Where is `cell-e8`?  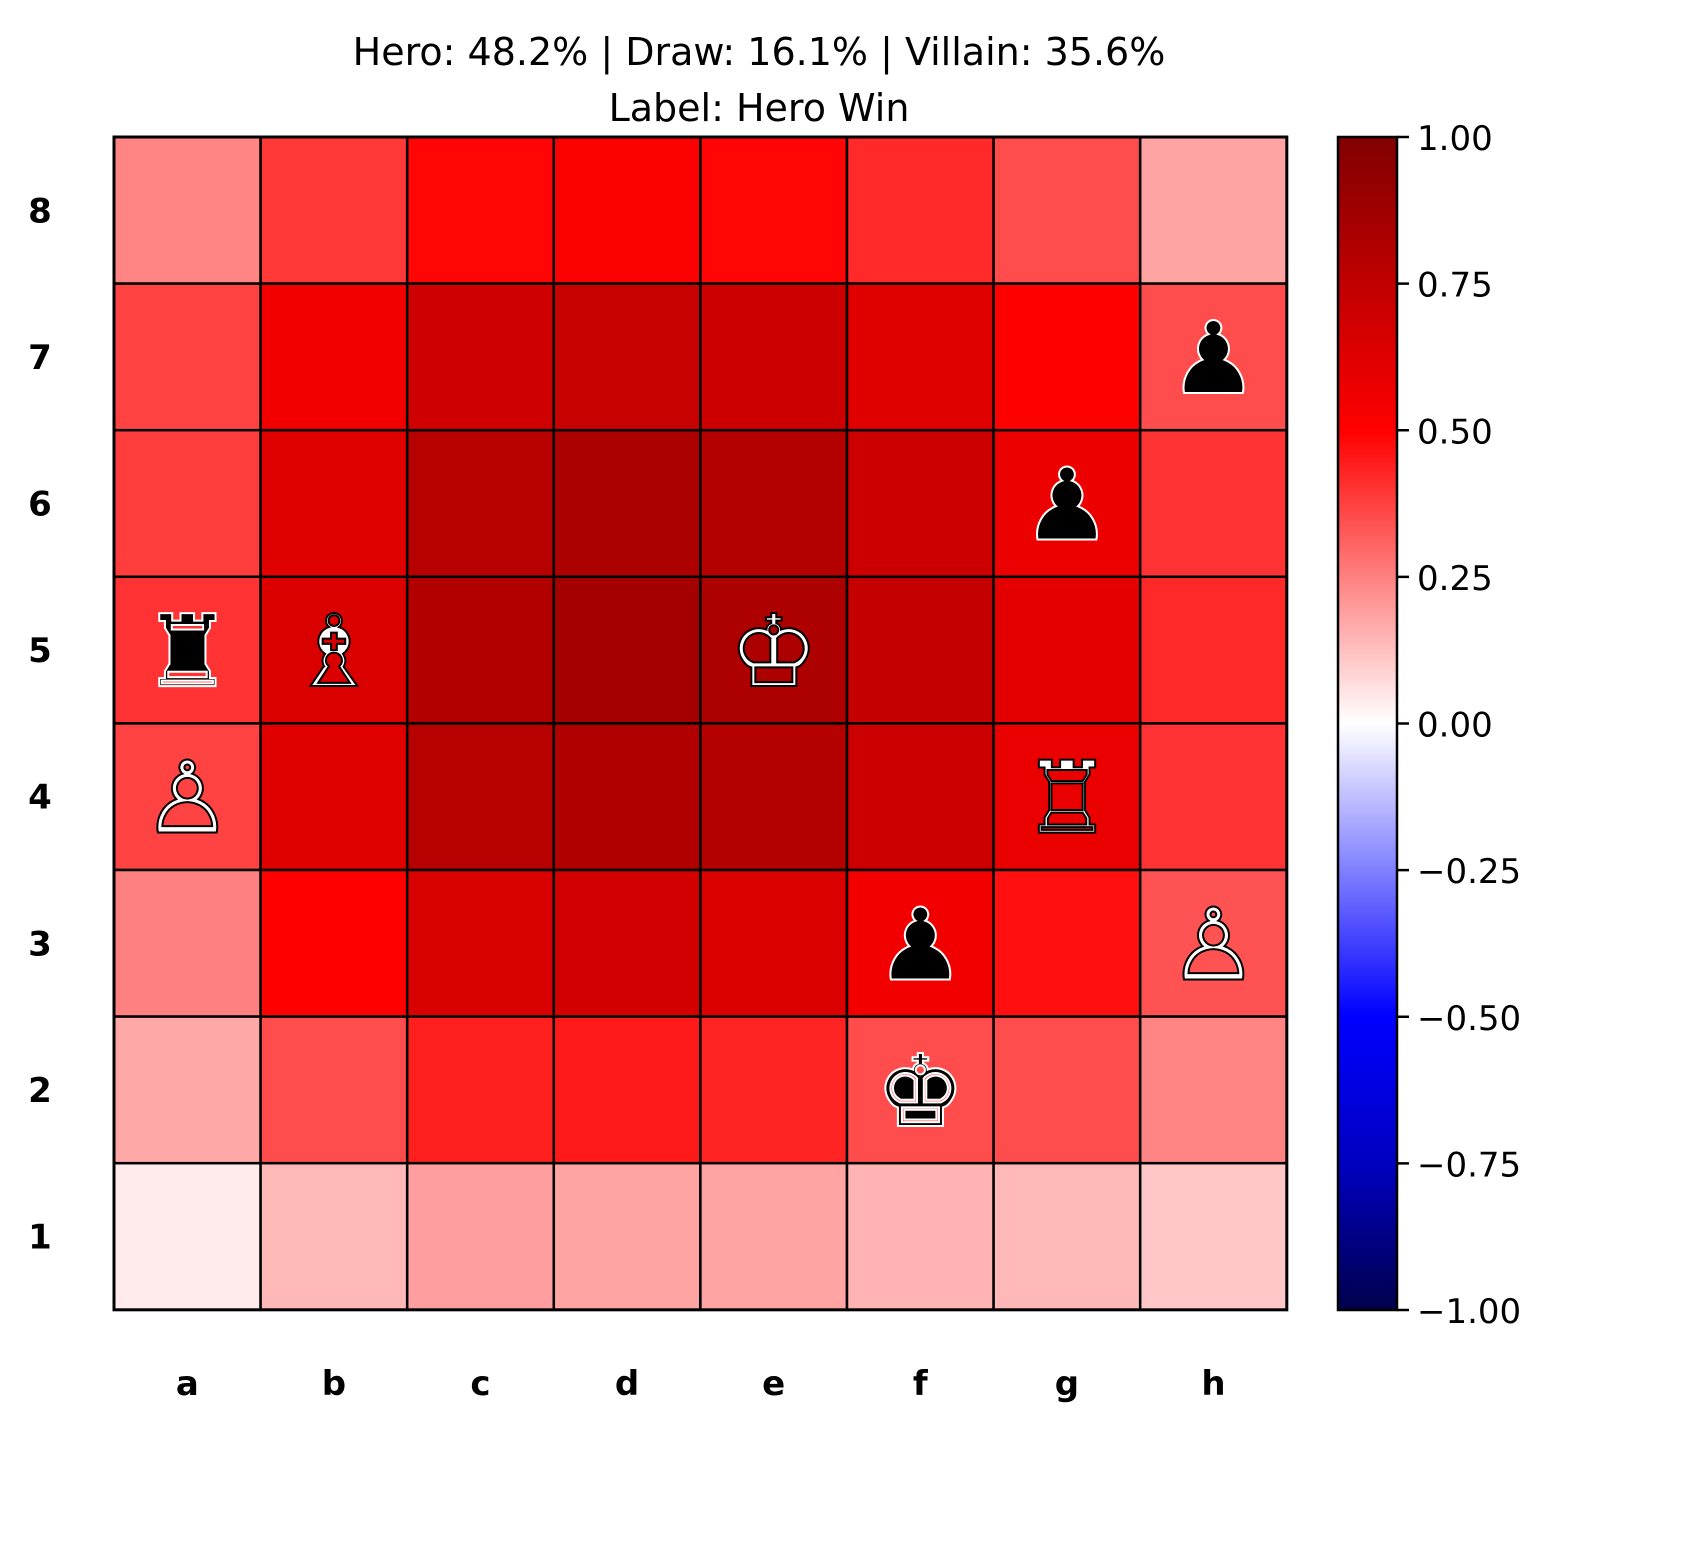 cell-e8 is located at coordinates (774, 210).